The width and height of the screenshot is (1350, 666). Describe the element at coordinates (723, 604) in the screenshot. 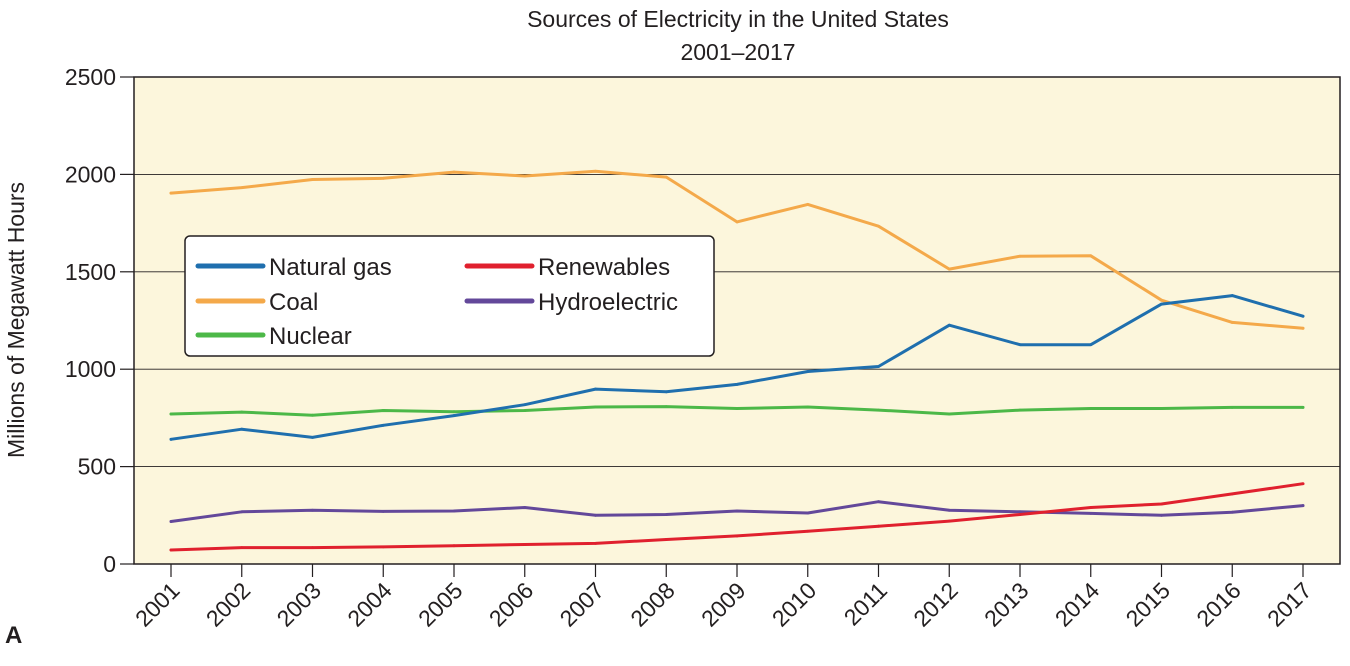

I see `x-tick-label: 2009` at that location.